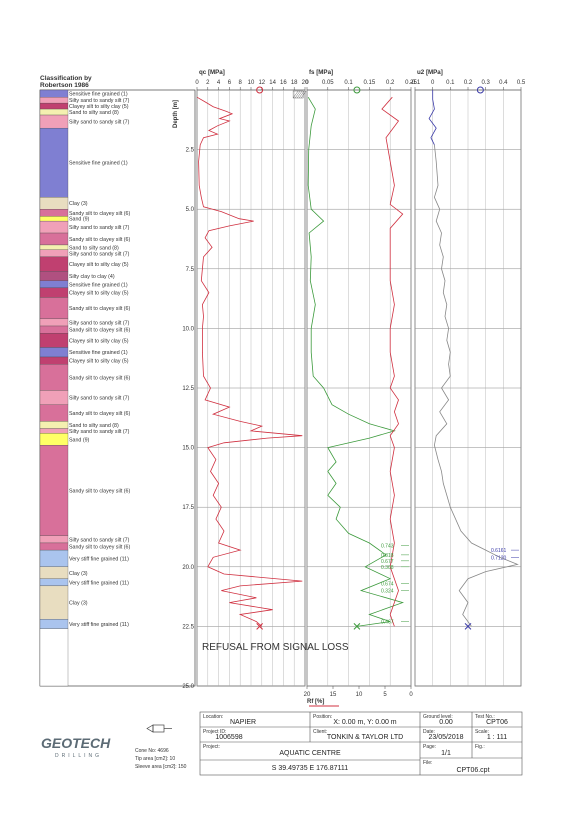 This screenshot has width=576, height=822. What do you see at coordinates (188, 627) in the screenshot?
I see `depth-tick-label: 22.5` at bounding box center [188, 627].